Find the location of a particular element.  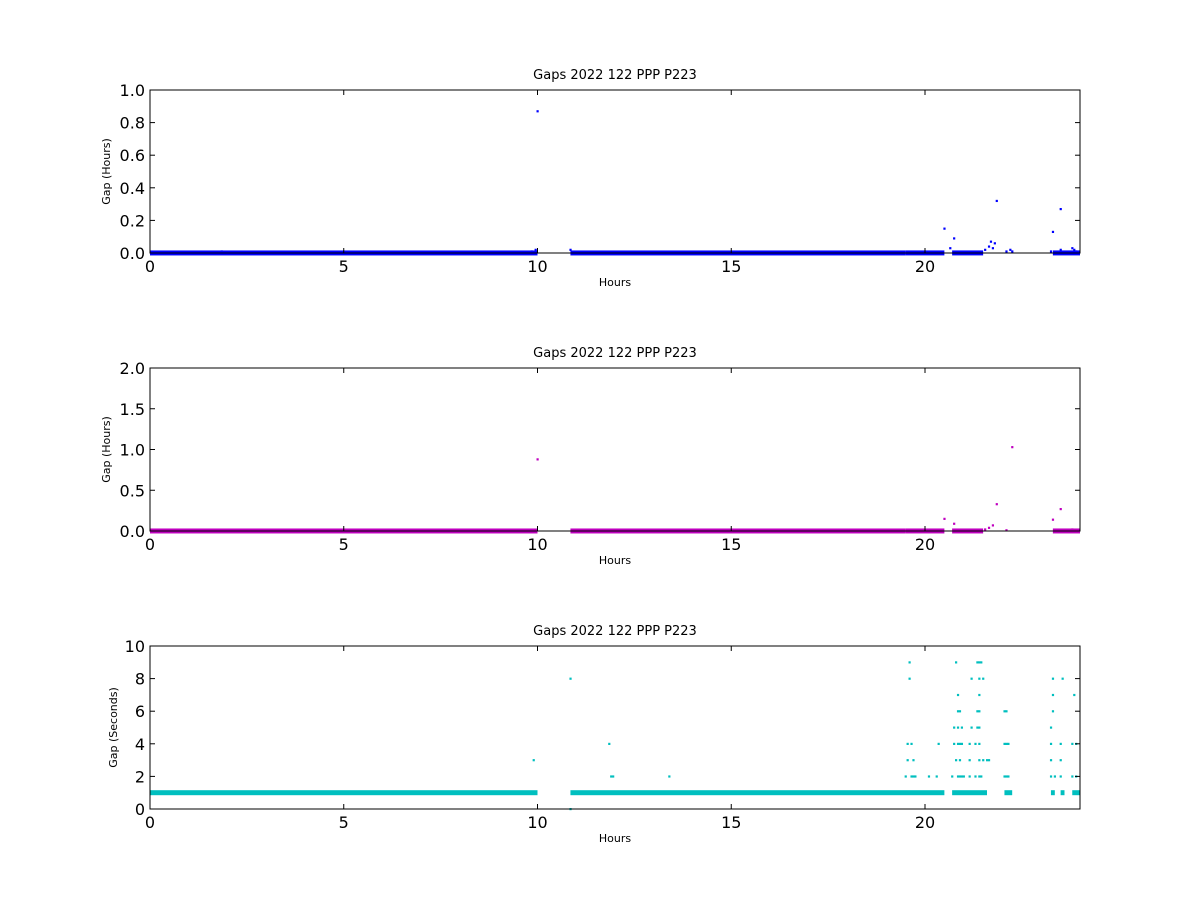

y-tick-label: 1.0 is located at coordinates (132, 90).